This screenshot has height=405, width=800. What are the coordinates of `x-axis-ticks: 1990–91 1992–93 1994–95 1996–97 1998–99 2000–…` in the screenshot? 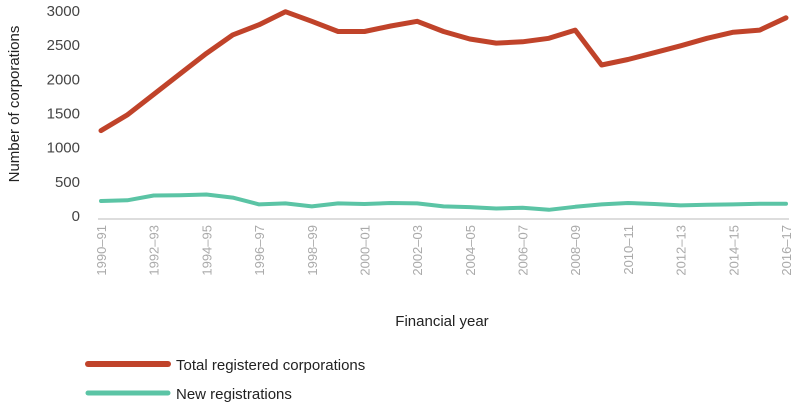 It's located at (444, 250).